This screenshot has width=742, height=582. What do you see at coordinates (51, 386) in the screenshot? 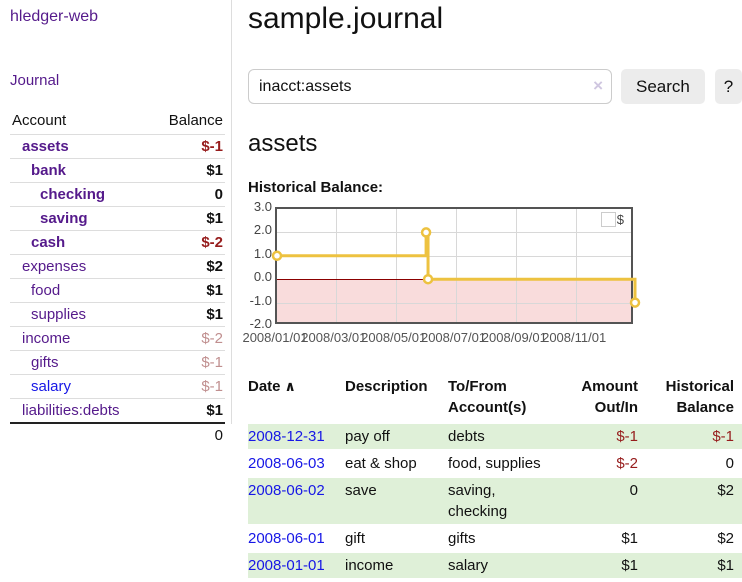
I see `account-link: salary` at bounding box center [51, 386].